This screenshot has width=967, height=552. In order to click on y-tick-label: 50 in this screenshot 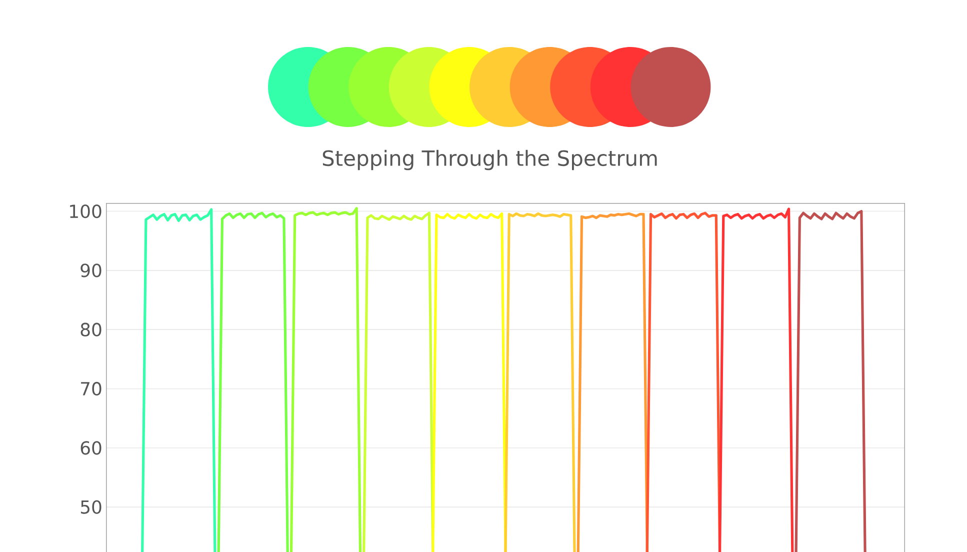, I will do `click(91, 507)`.